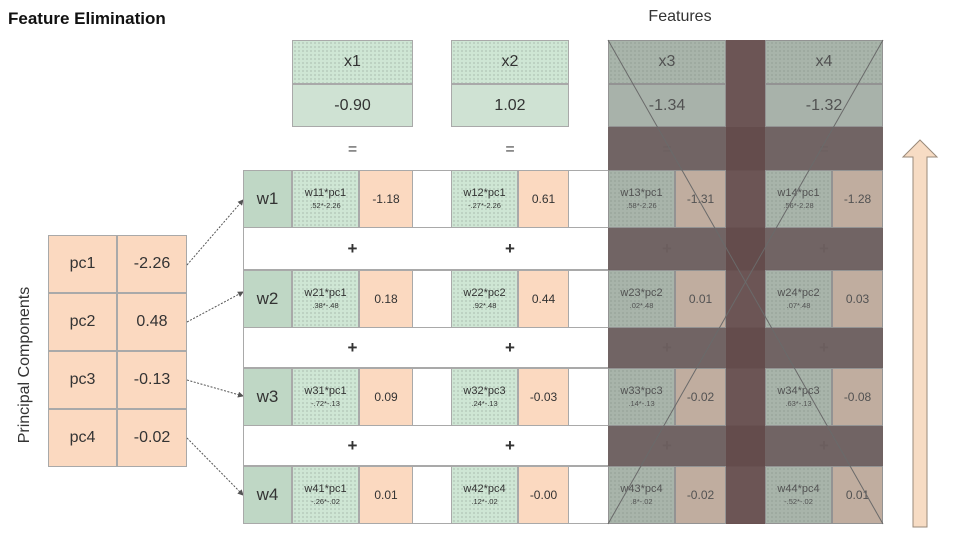 This screenshot has height=540, width=960. Describe the element at coordinates (152, 264) in the screenshot. I see `pc-value-cell: -2.26` at that location.